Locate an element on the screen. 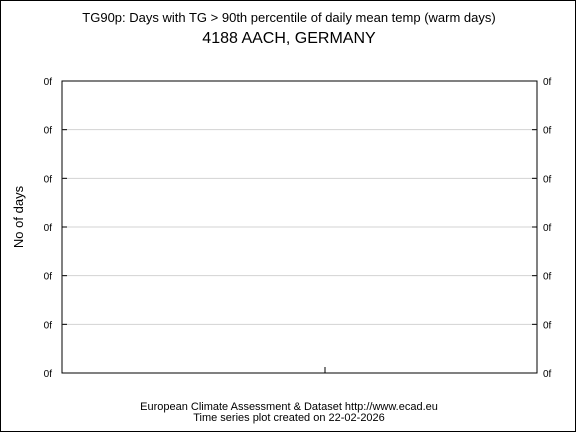 This screenshot has height=433, width=576. footer-created: Time series plot created on 22-02-2026 is located at coordinates (289, 418).